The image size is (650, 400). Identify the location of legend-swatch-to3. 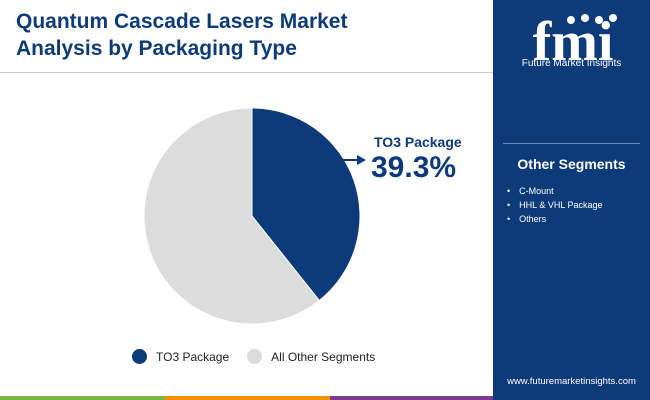
(139, 356).